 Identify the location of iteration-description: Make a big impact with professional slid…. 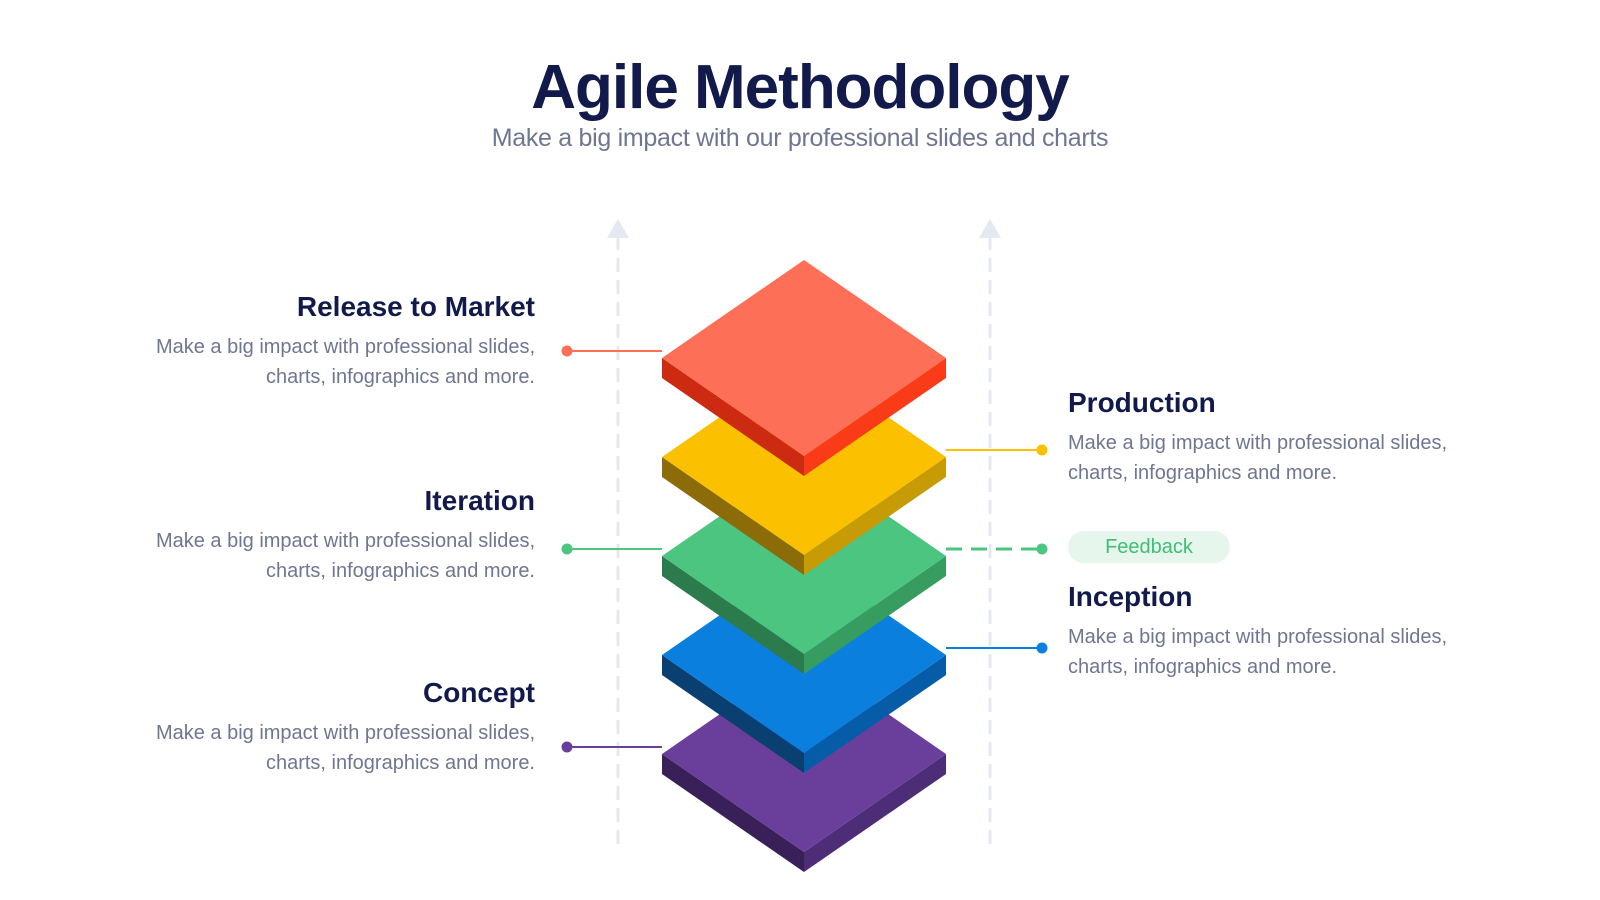
(345, 556).